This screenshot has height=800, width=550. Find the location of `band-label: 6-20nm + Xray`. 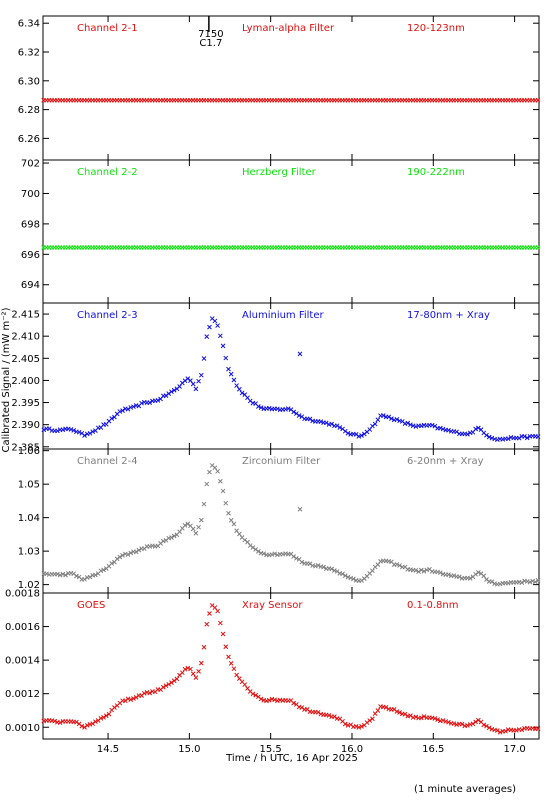

band-label: 6-20nm + Xray is located at coordinates (445, 461).